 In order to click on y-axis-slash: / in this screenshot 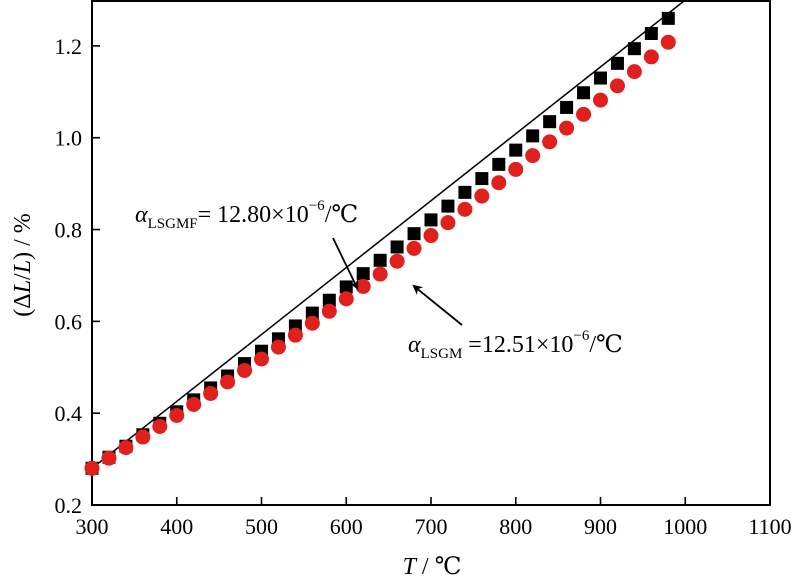, I will do `click(23, 276)`.